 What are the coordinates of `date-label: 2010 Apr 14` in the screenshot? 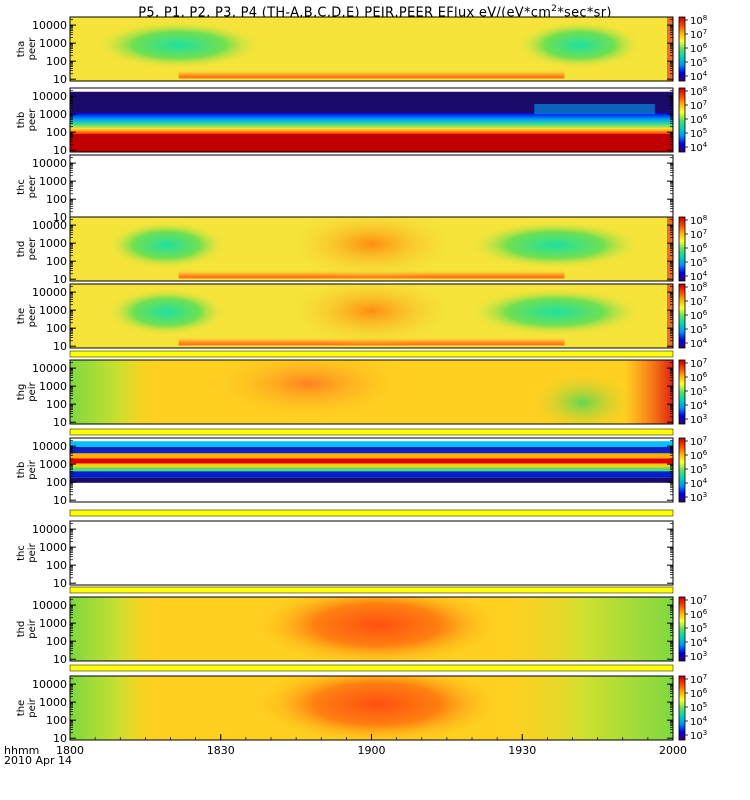 It's located at (38, 760).